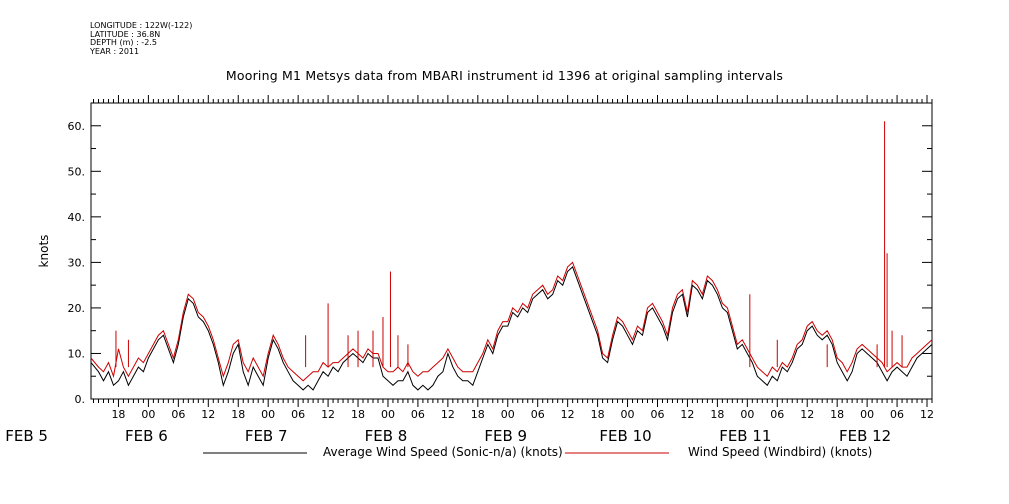 Image resolution: width=1009 pixels, height=504 pixels. What do you see at coordinates (77, 262) in the screenshot?
I see `y-tick-label: 30.` at bounding box center [77, 262].